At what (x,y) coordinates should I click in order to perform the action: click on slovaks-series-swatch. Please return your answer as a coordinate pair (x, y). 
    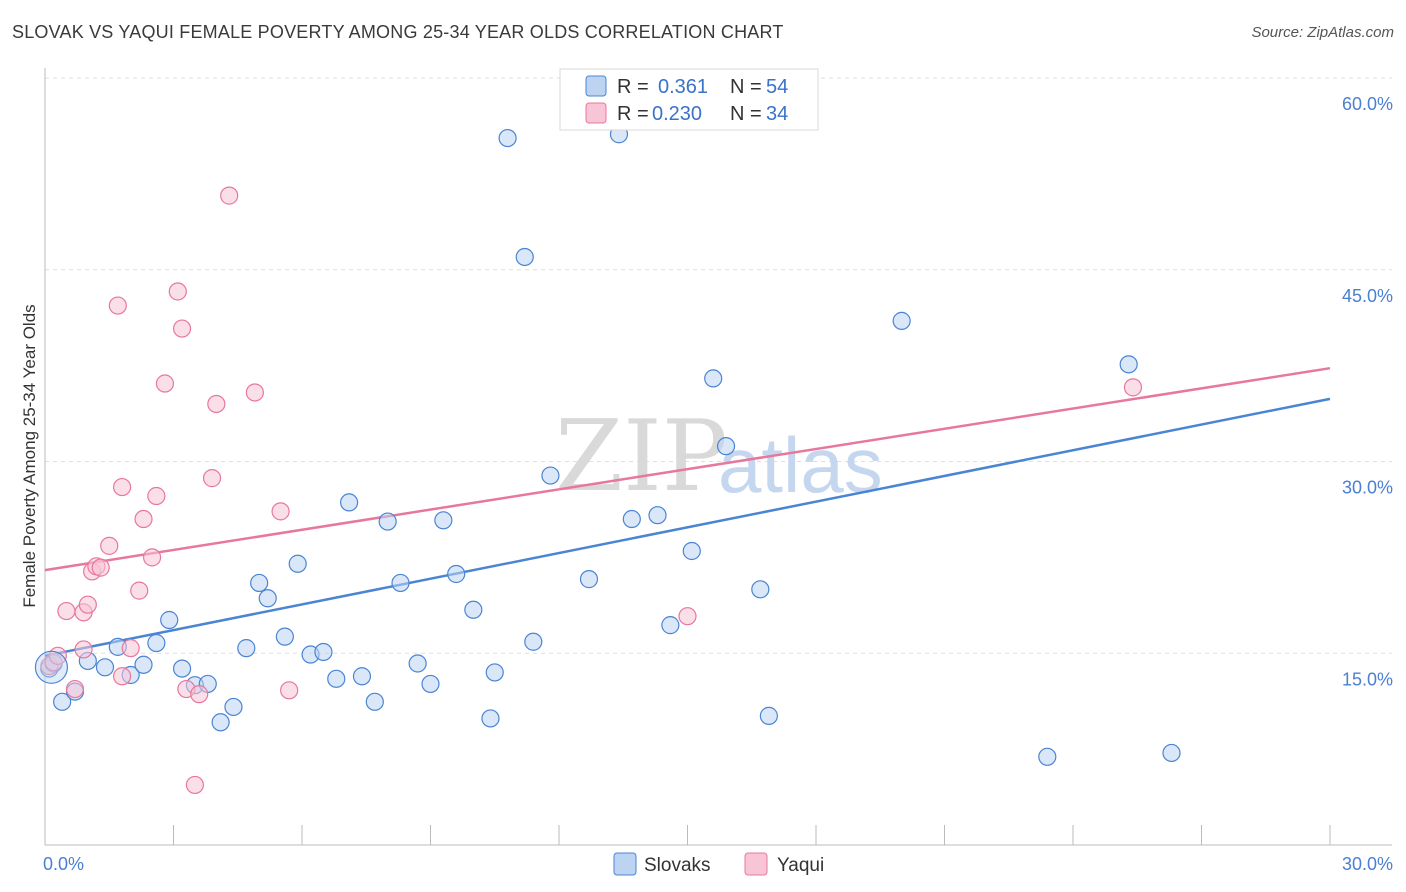
    Looking at the image, I should click on (625, 864).